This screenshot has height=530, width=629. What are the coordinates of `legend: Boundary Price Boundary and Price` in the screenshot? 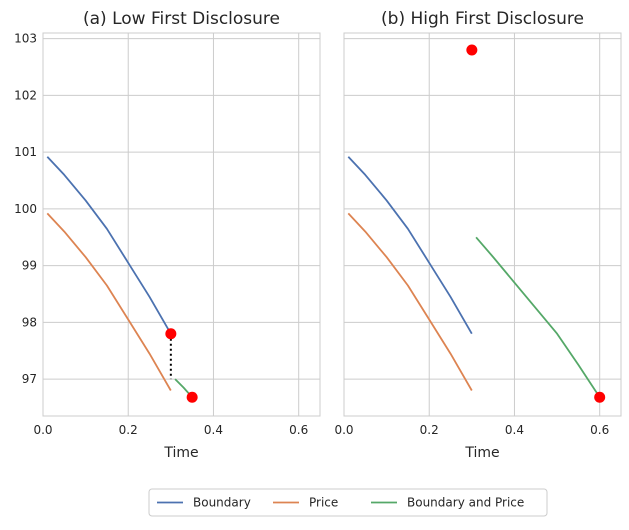 It's located at (348, 502).